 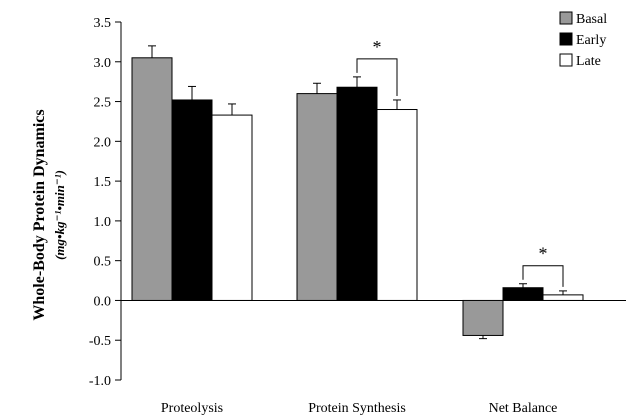 What do you see at coordinates (566, 18) in the screenshot?
I see `legend-swatch-basal` at bounding box center [566, 18].